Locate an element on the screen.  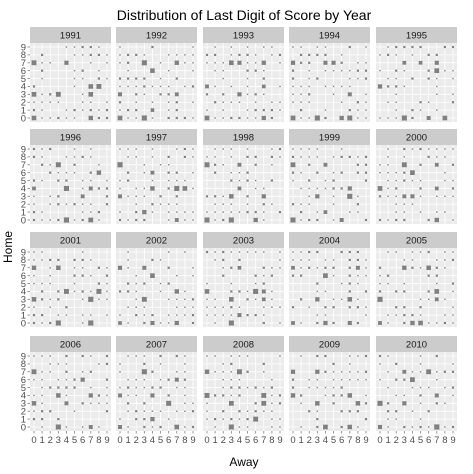
facet-strip is located at coordinates (329, 240).